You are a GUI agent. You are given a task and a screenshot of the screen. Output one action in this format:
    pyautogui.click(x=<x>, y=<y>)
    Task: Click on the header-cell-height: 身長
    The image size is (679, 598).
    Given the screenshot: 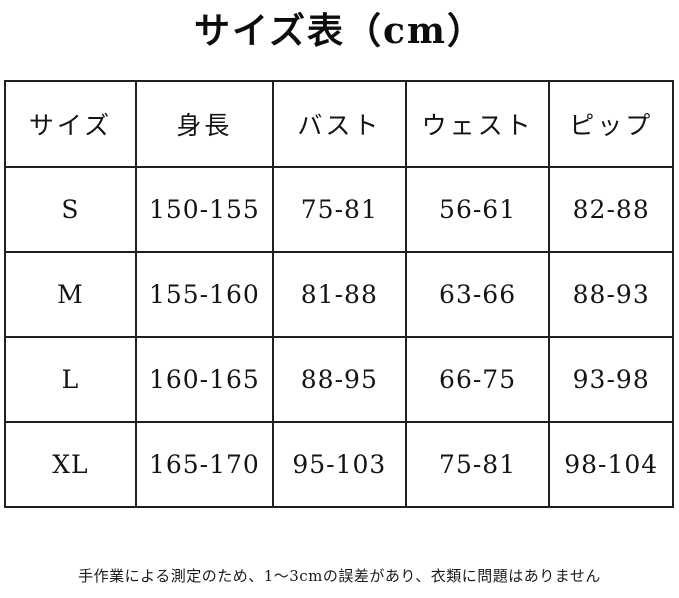 What is the action you would take?
    pyautogui.click(x=204, y=124)
    